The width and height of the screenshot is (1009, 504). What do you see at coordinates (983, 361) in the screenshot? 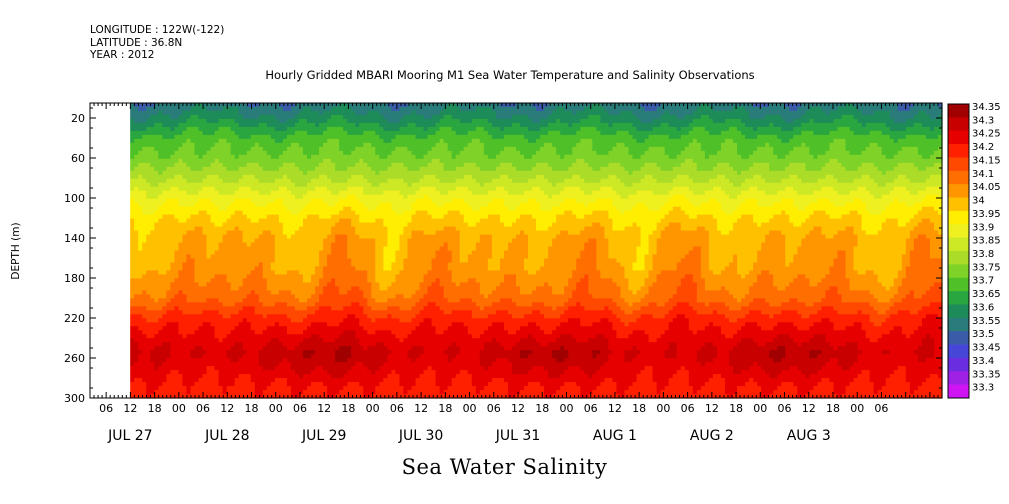
I see `colorbar-label: 33.4` at bounding box center [983, 361].